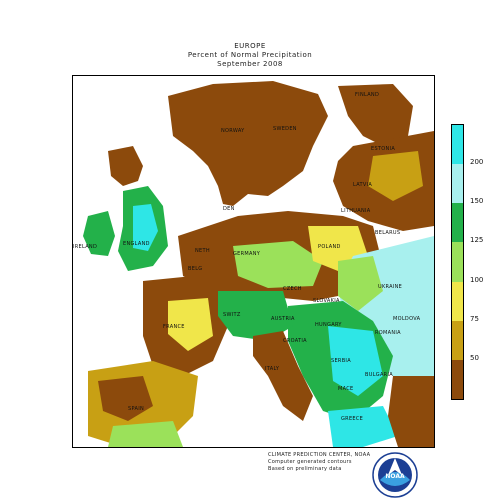 This screenshot has width=500, height=500. Describe the element at coordinates (407, 319) in the screenshot. I see `label-moldova: MOLDOVA` at that location.